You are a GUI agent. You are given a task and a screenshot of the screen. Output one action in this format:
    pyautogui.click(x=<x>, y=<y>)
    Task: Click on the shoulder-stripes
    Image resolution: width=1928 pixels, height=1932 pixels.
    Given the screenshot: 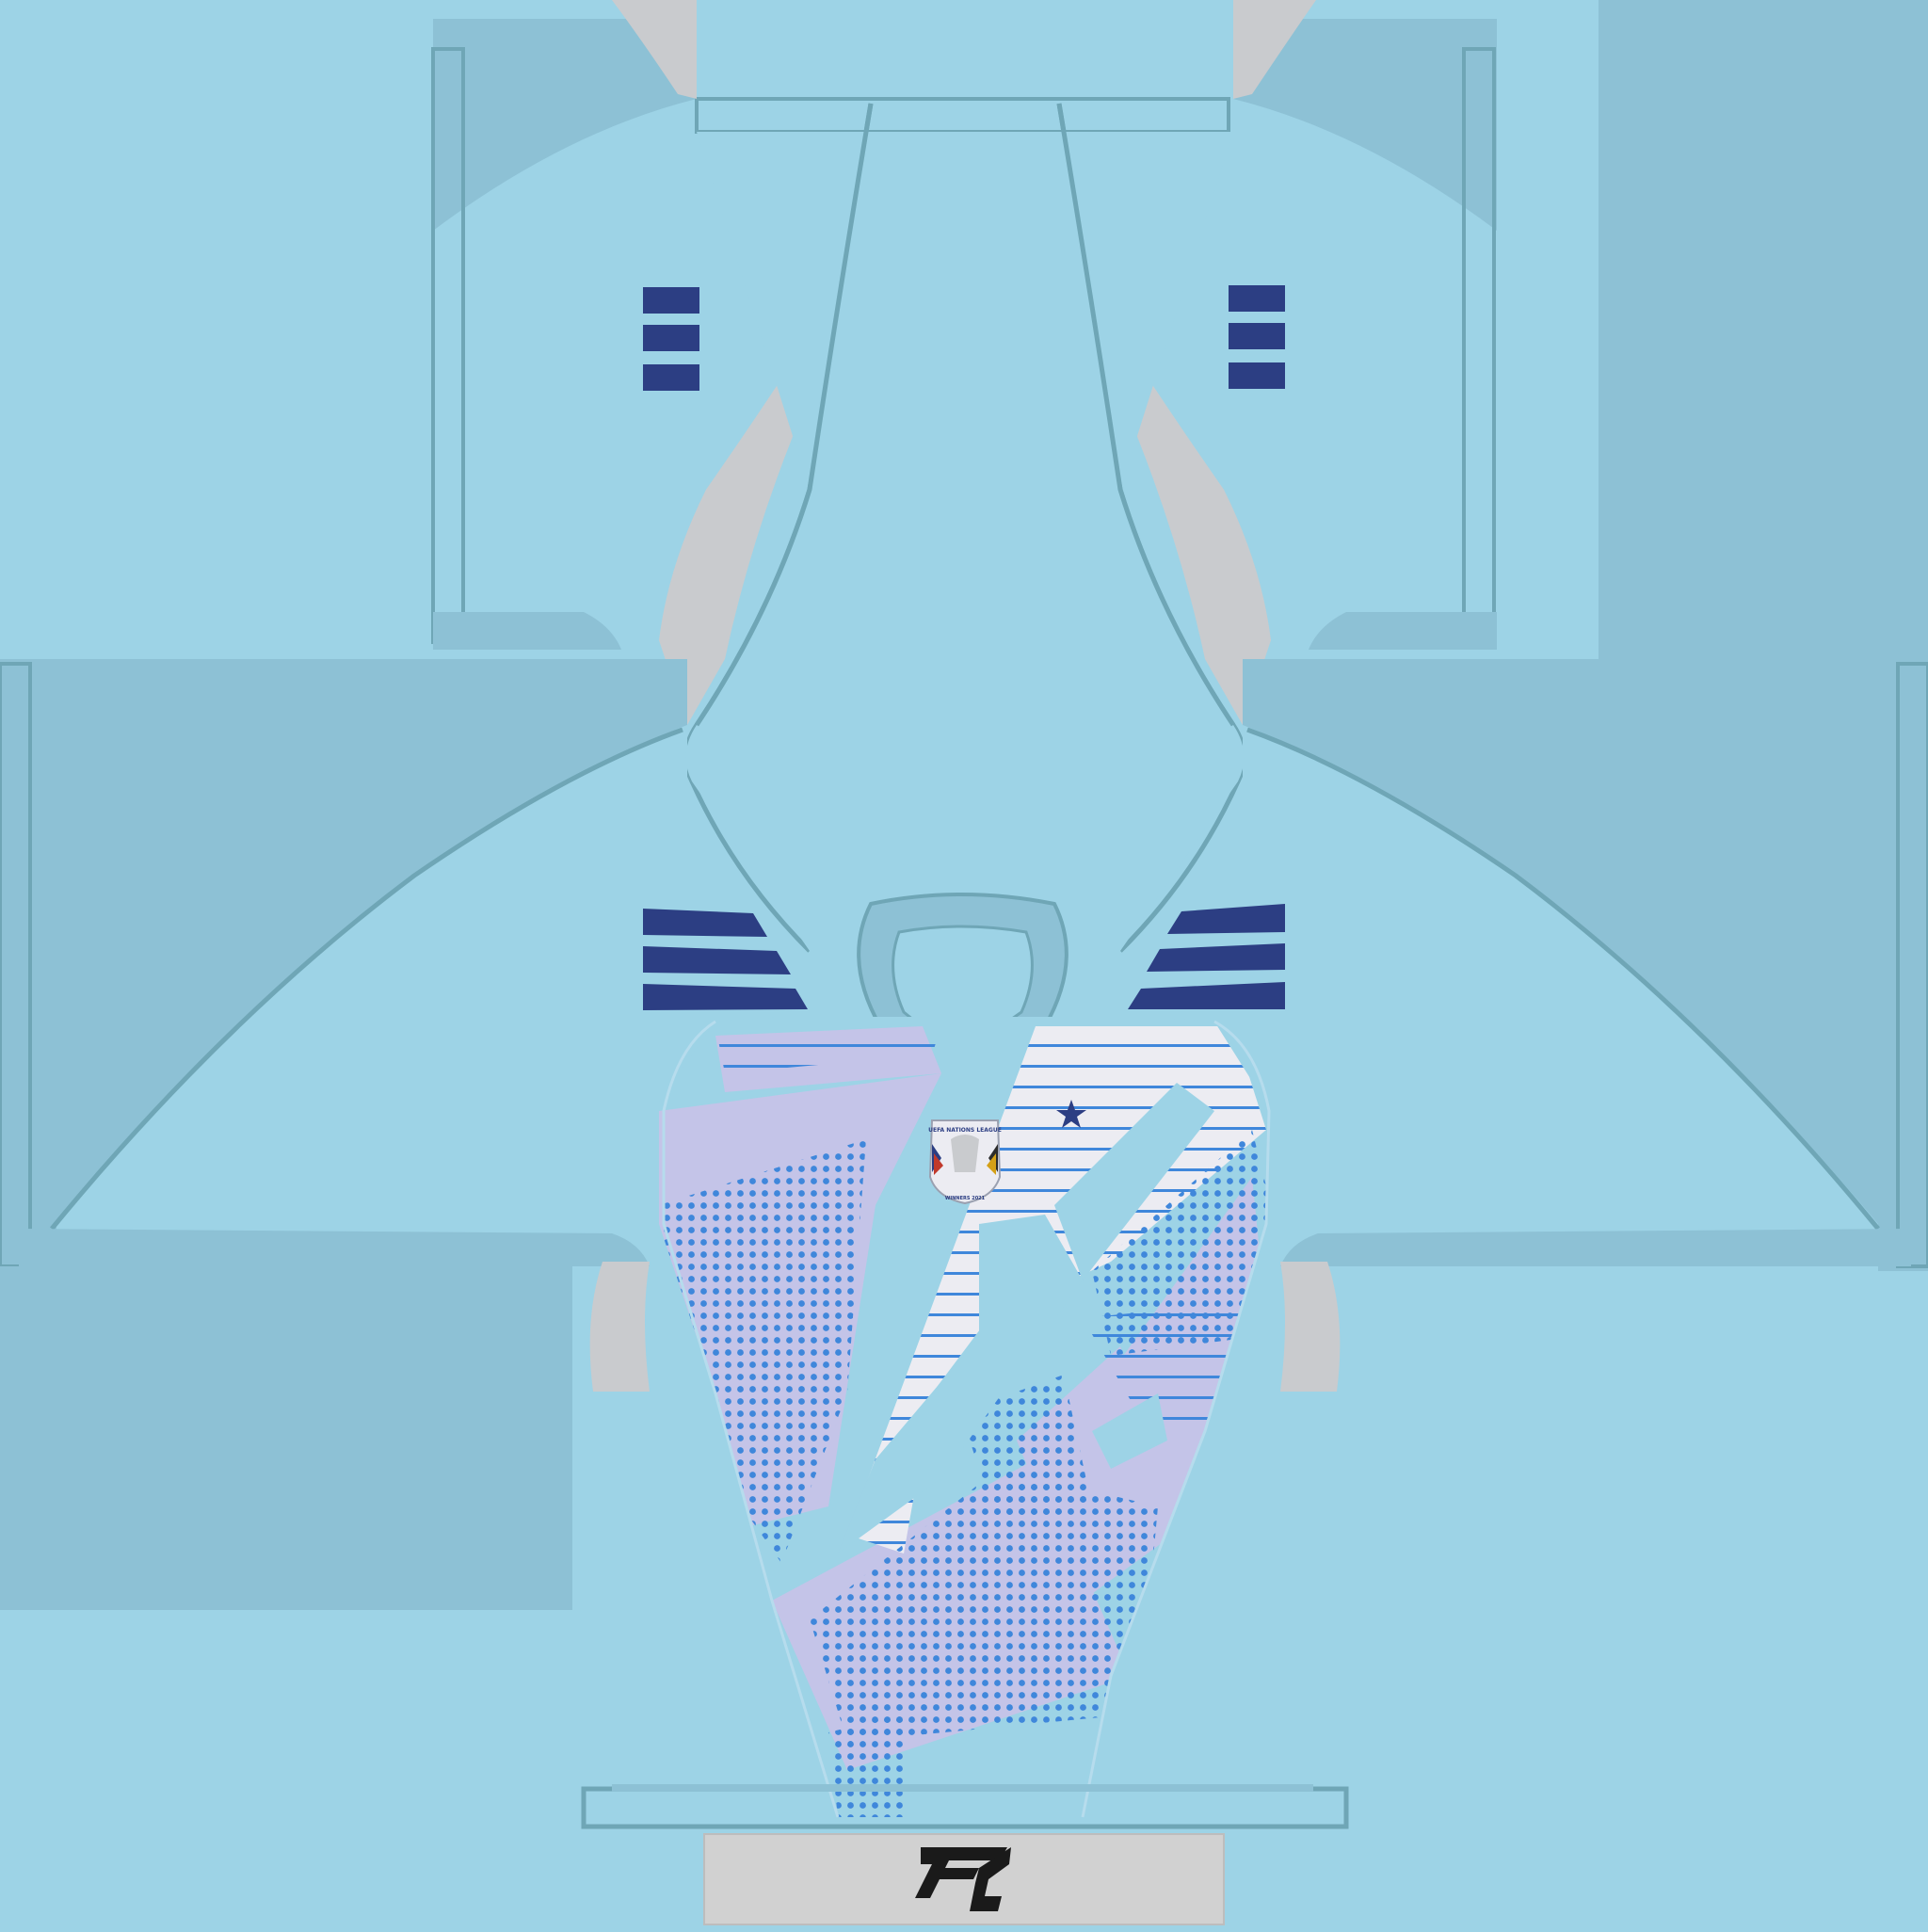 What is the action you would take?
    pyautogui.click(x=964, y=957)
    